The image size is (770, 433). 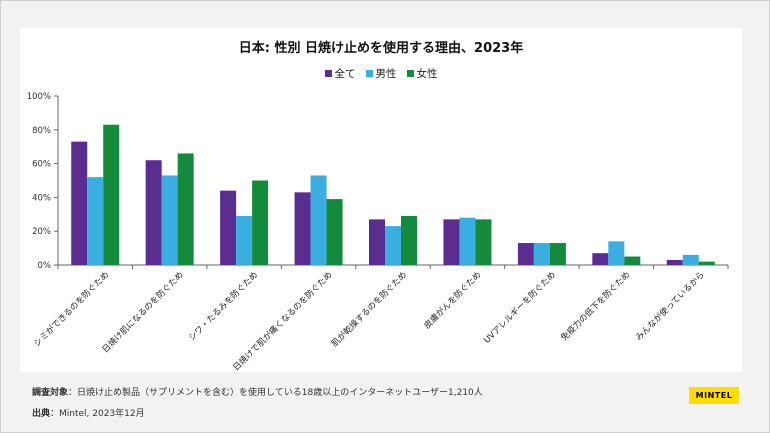 I want to click on legend-swatch-male, so click(x=369, y=73).